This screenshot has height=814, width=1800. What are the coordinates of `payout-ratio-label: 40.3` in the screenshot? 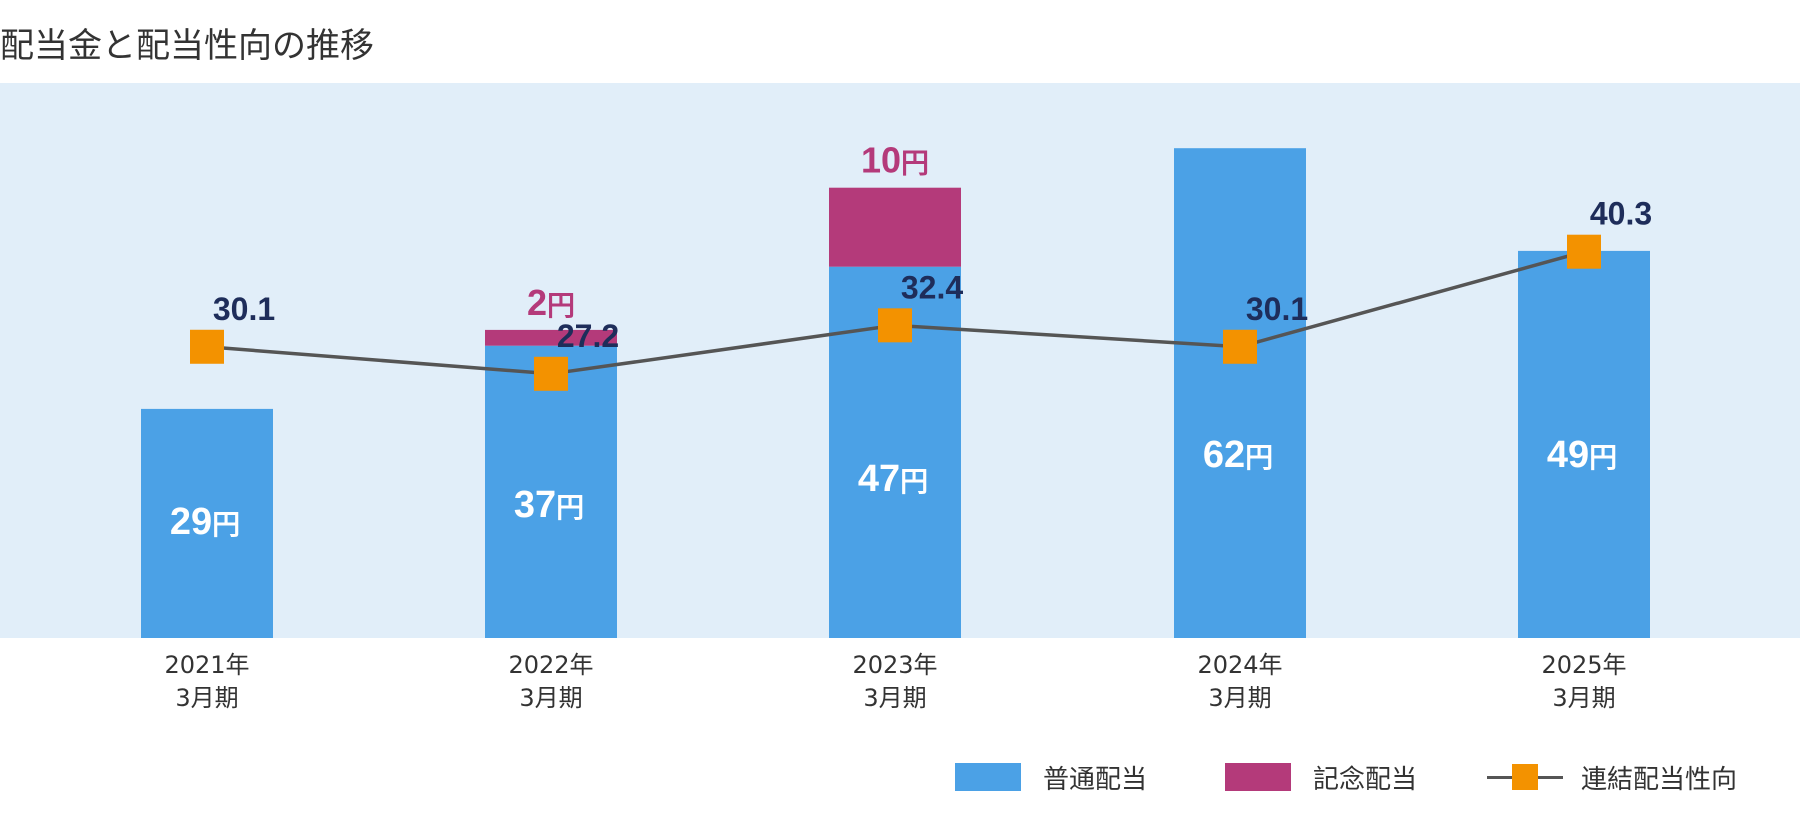 It's located at (1621, 214).